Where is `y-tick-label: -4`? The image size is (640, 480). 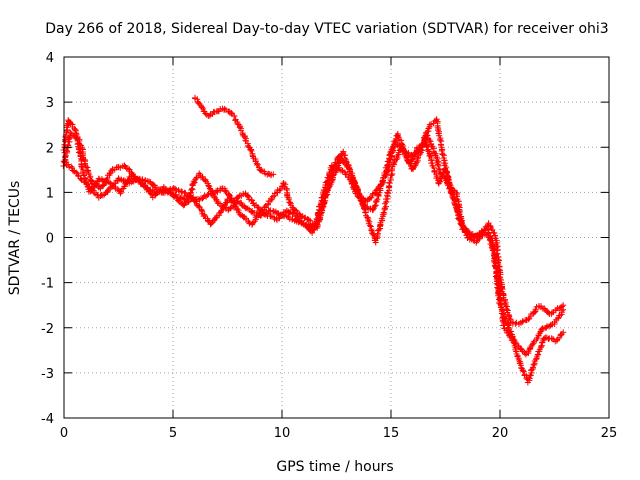 y-tick-label: -4 is located at coordinates (47, 419).